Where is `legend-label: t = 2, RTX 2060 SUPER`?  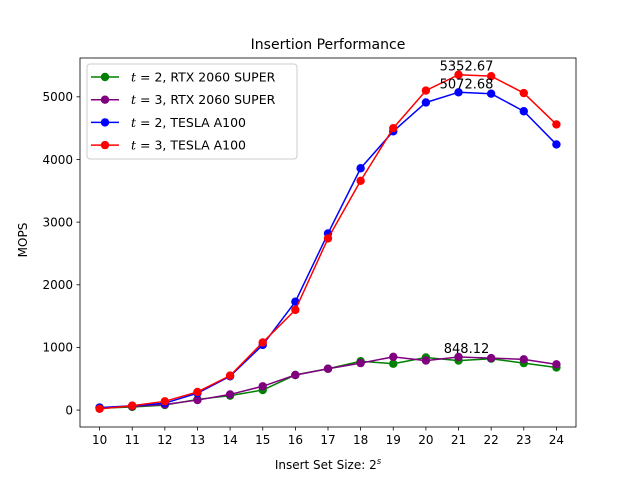 legend-label: t = 2, RTX 2060 SUPER is located at coordinates (203, 77).